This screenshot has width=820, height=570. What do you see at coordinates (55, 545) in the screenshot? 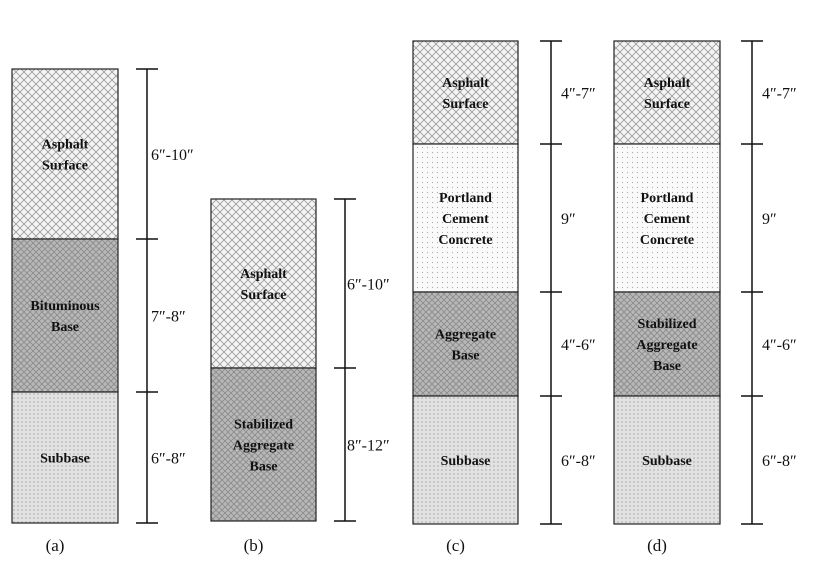
I see `caption: (a)` at bounding box center [55, 545].